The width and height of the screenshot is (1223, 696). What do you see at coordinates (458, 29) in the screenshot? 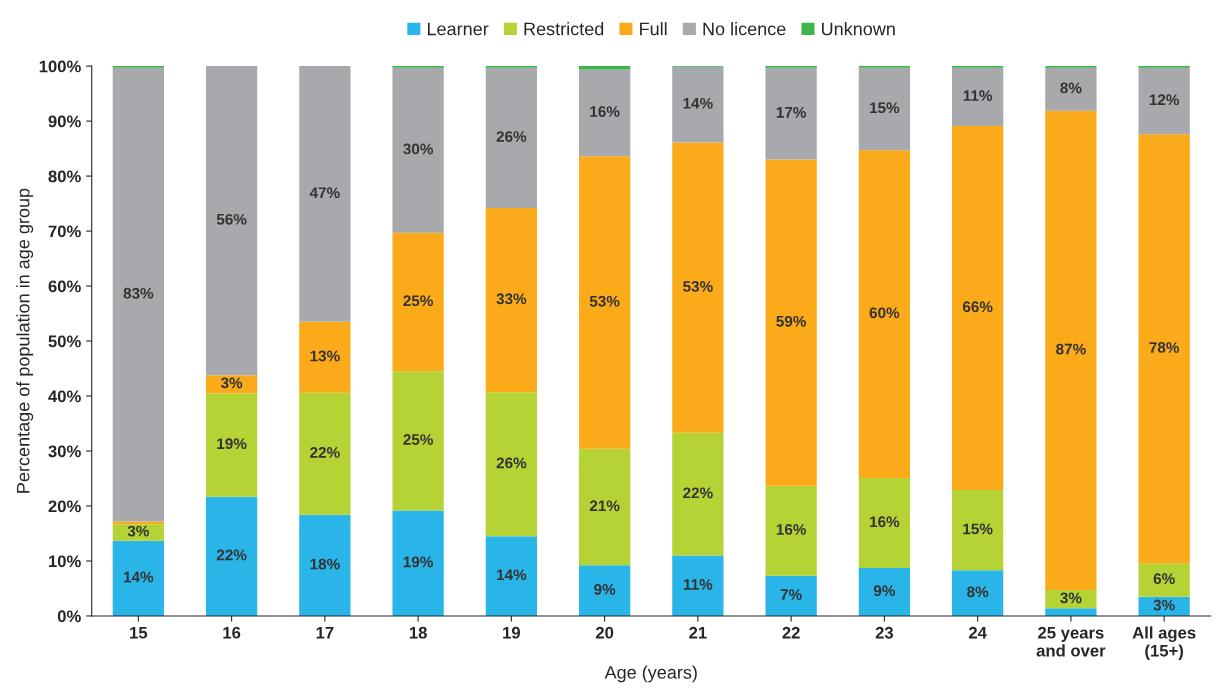
I see `legend-label: Learner` at bounding box center [458, 29].